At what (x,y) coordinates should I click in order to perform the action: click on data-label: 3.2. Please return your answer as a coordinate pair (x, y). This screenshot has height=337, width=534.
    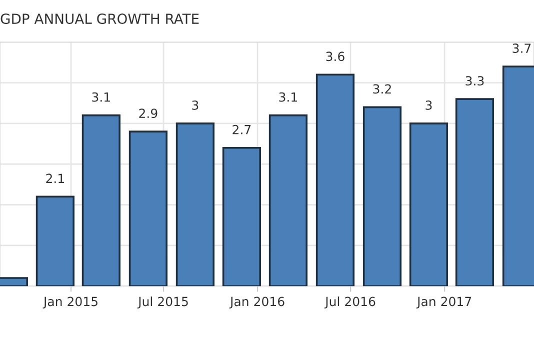
    Looking at the image, I should click on (382, 89).